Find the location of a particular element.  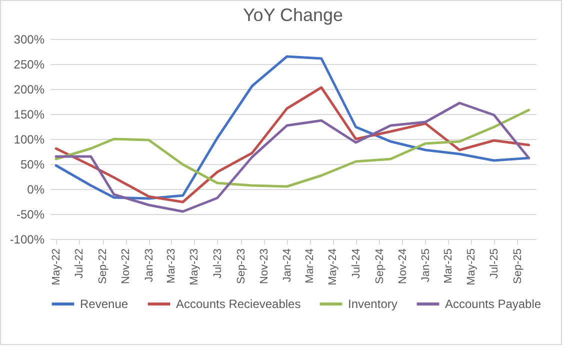

x-tick-label: Nov-24 is located at coordinates (402, 266).